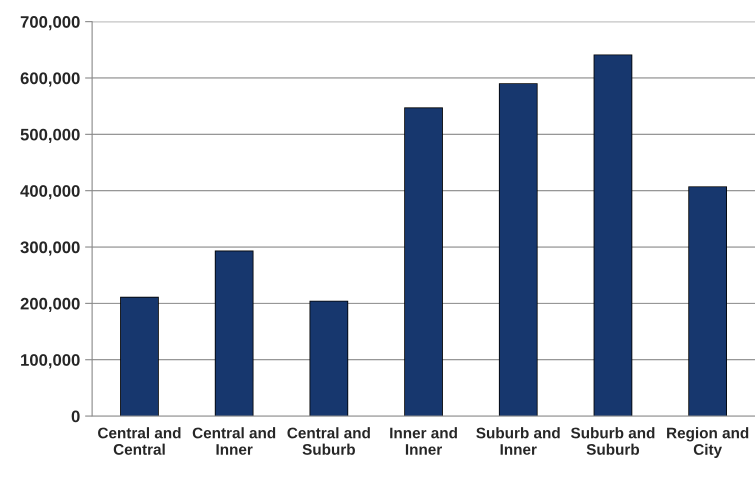 Image resolution: width=755 pixels, height=481 pixels. Describe the element at coordinates (518, 441) in the screenshot. I see `x-tick-label: Suburb and Inner` at that location.